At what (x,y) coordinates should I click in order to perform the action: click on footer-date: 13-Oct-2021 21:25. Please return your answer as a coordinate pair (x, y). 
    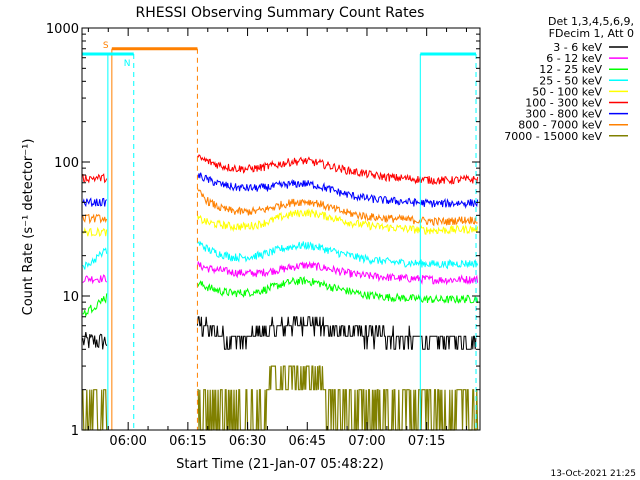
    Looking at the image, I should click on (593, 474).